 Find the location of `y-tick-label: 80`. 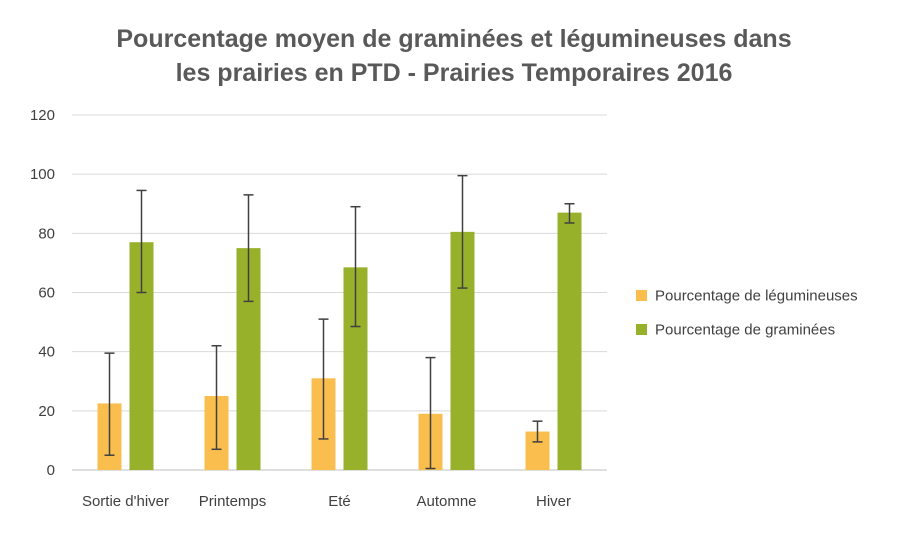

y-tick-label: 80 is located at coordinates (46, 233).